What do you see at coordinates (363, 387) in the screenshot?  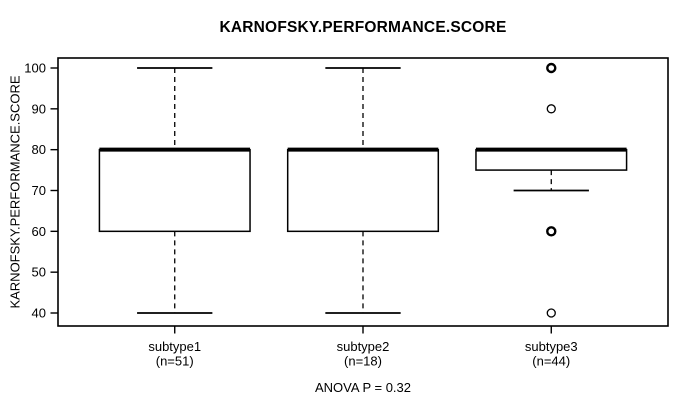 I see `anova-annotation: ANOVA P = 0.32` at bounding box center [363, 387].